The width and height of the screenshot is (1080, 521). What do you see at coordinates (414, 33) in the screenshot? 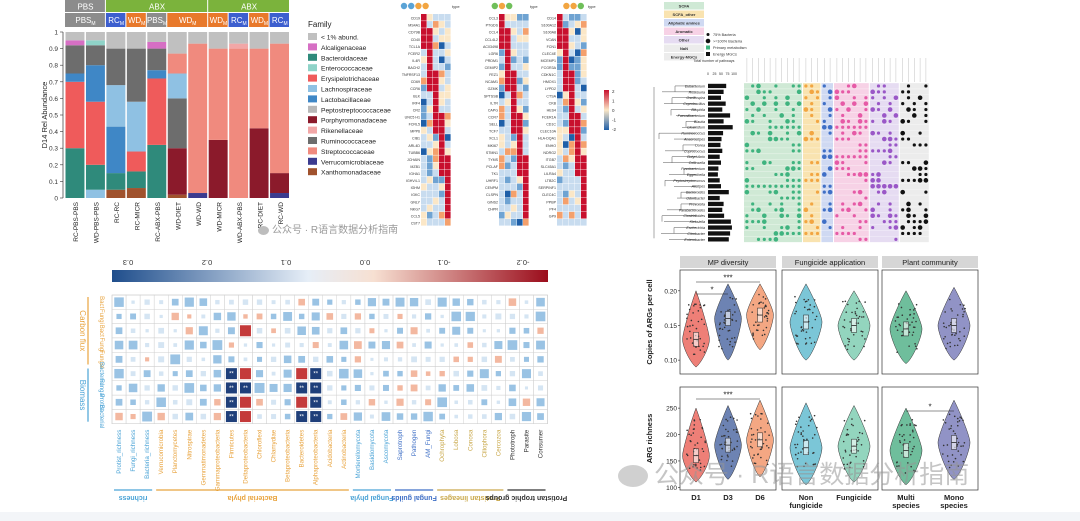
I see `gene-label: CD79B` at bounding box center [414, 33].